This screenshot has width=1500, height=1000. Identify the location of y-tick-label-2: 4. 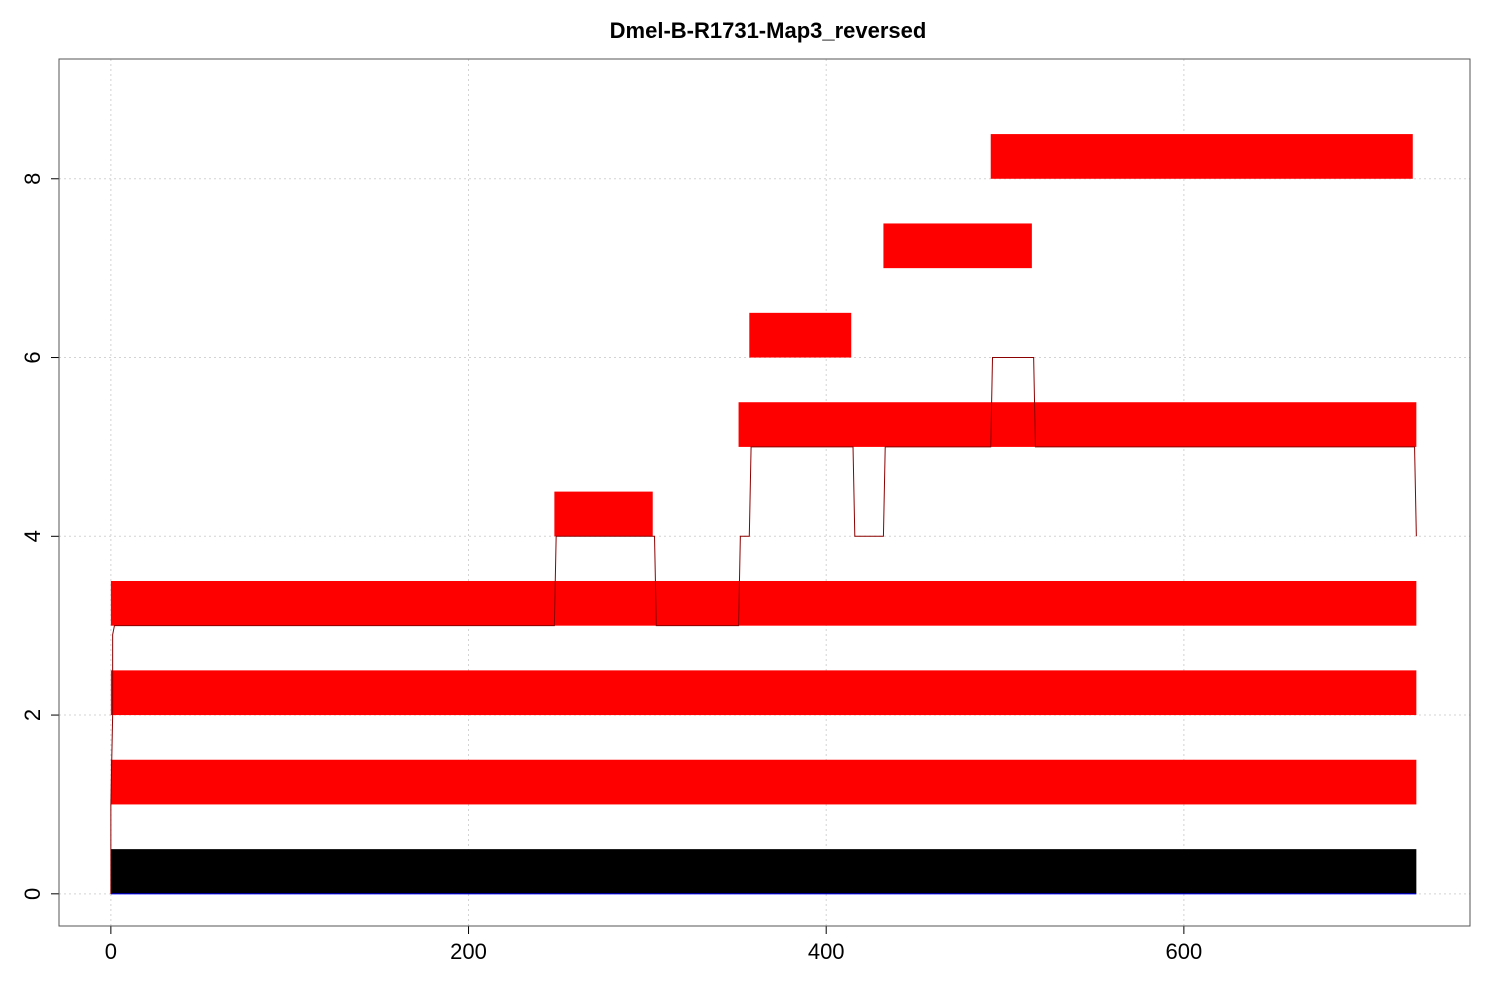
(32, 536).